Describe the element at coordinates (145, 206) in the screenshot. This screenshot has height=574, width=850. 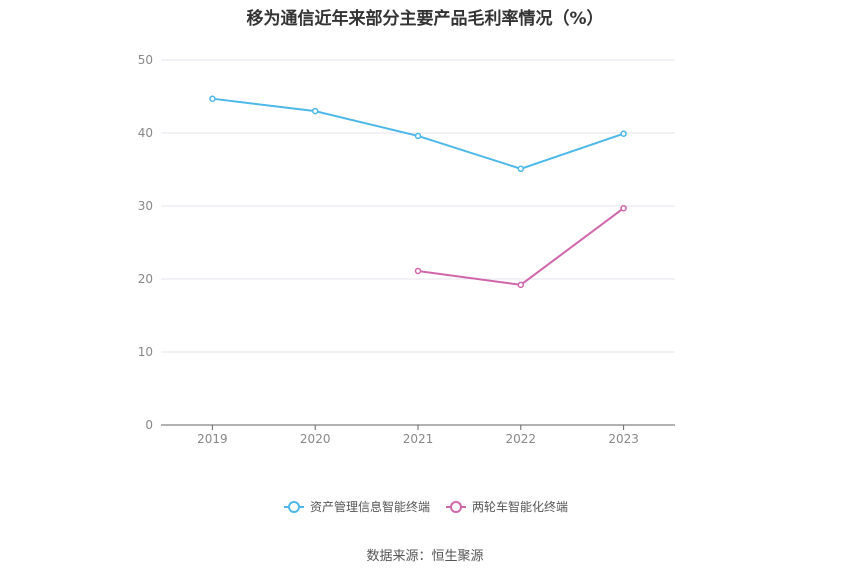
I see `y-tick-label: 30` at that location.